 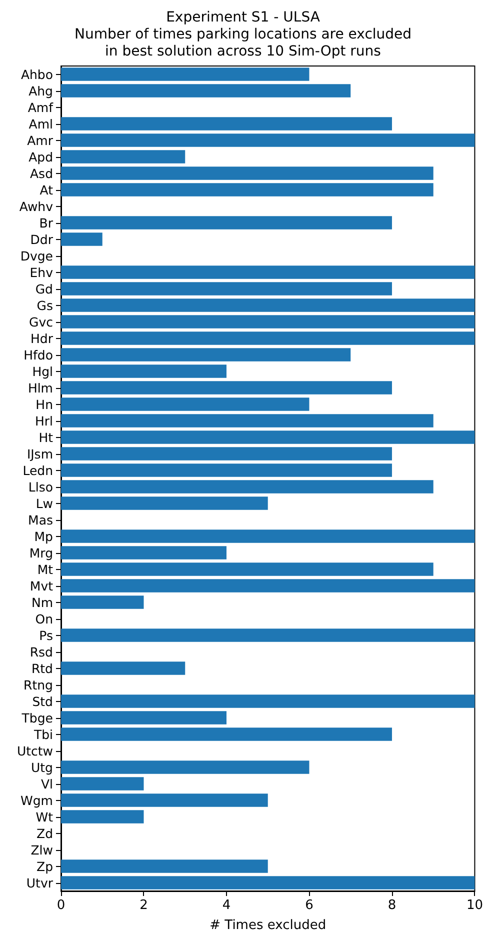 What do you see at coordinates (42, 701) in the screenshot?
I see `y-tick-label: Std` at bounding box center [42, 701].